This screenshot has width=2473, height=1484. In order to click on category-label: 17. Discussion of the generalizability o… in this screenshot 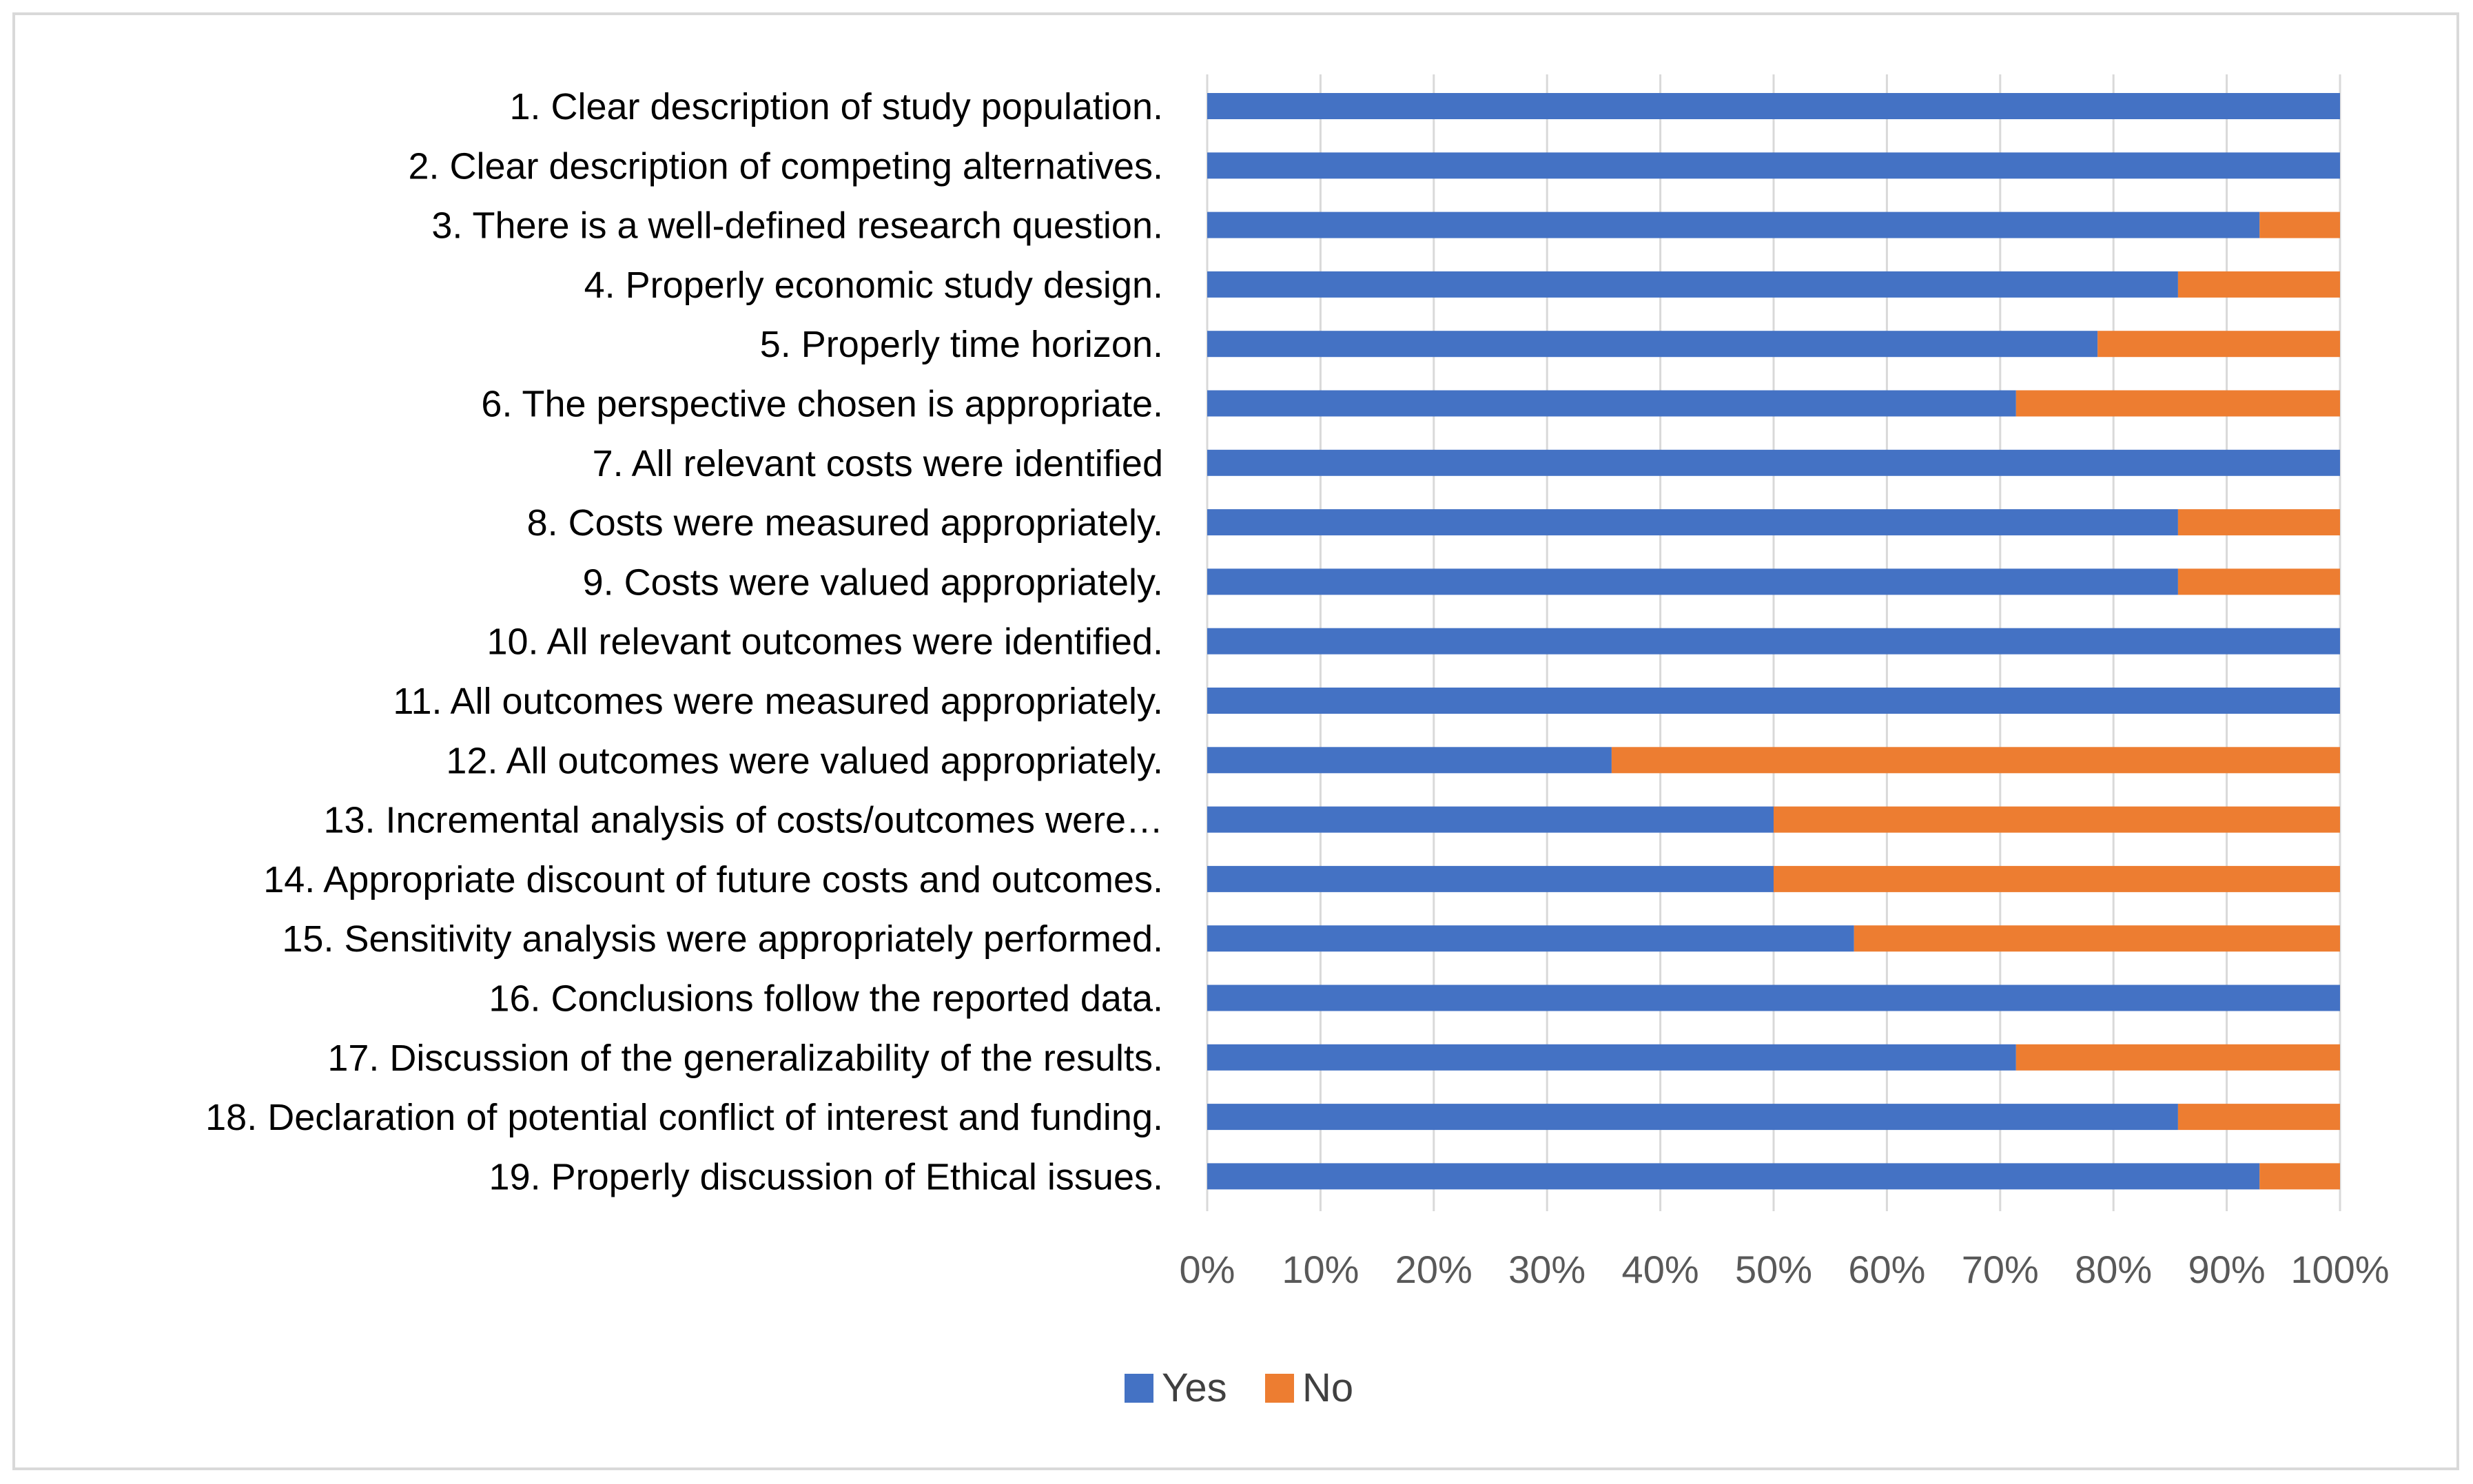, I will do `click(745, 1058)`.